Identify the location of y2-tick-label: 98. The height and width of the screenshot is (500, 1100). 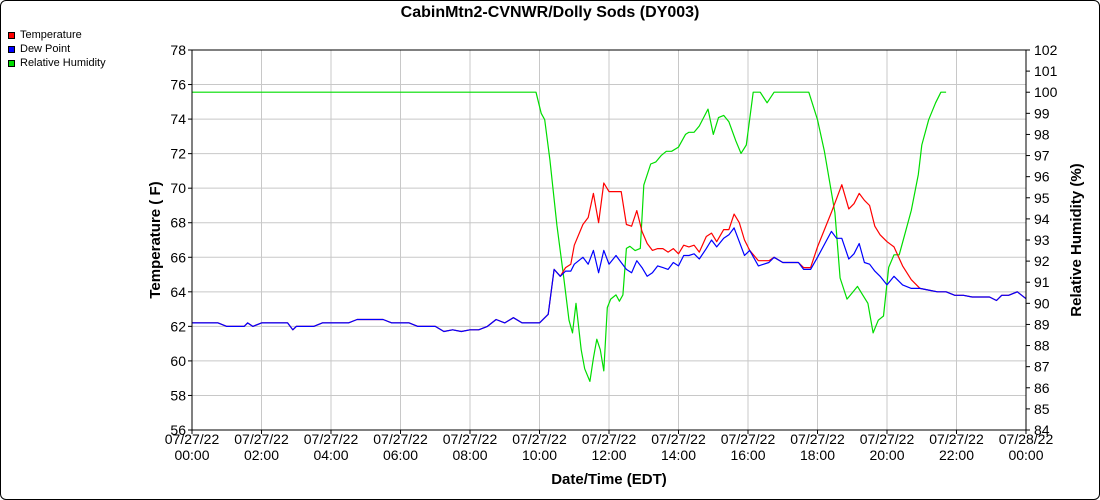
(1042, 134).